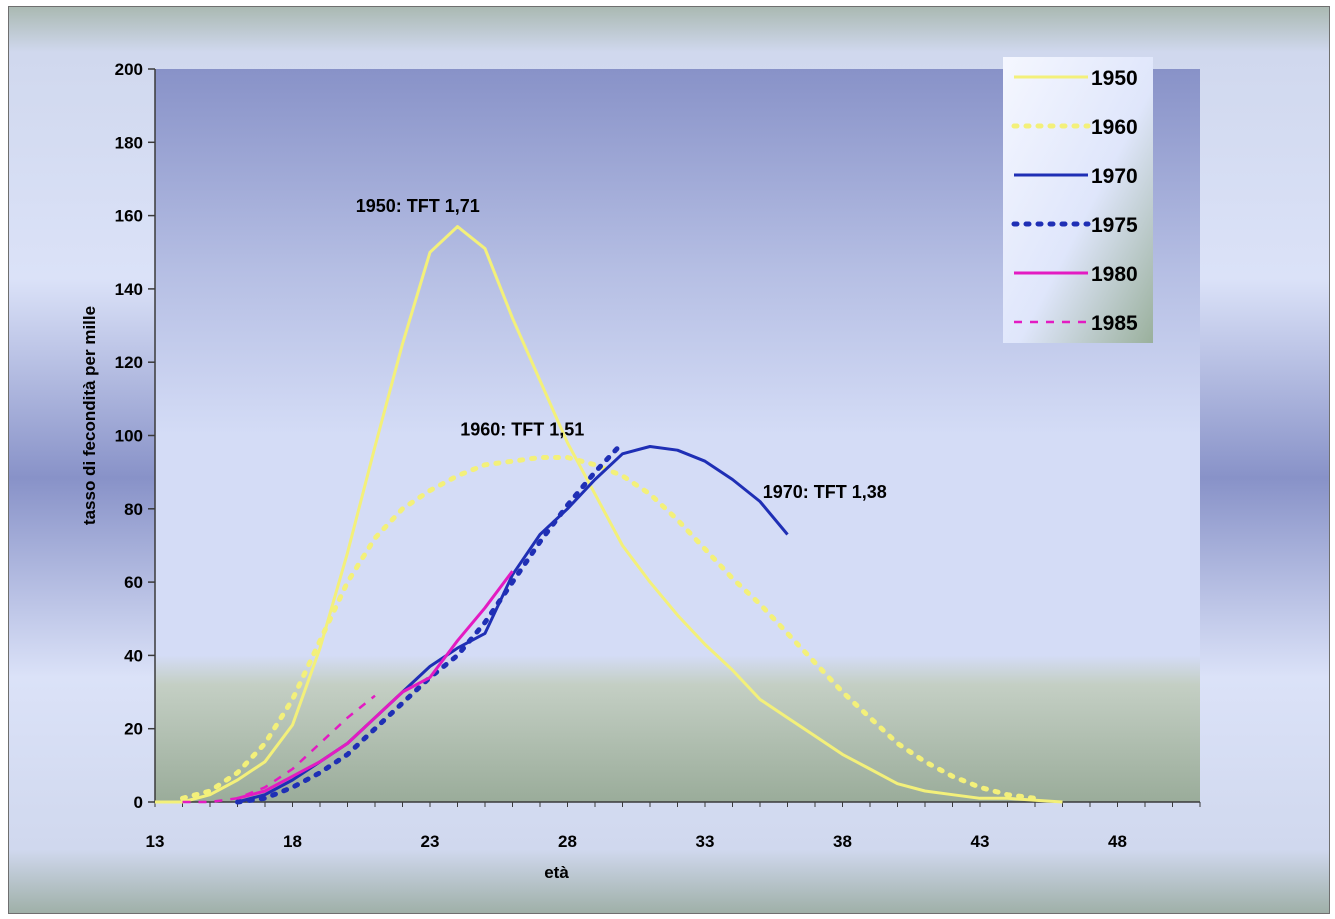 The image size is (1335, 919). Describe the element at coordinates (155, 841) in the screenshot. I see `x-tick-label: 13` at that location.